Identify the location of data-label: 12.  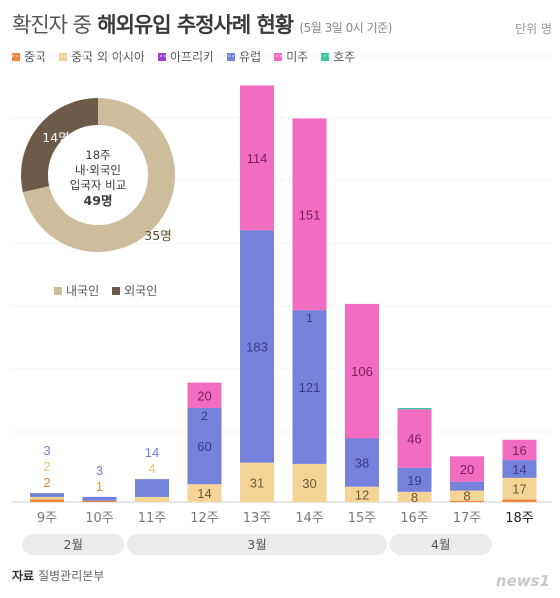
(362, 494).